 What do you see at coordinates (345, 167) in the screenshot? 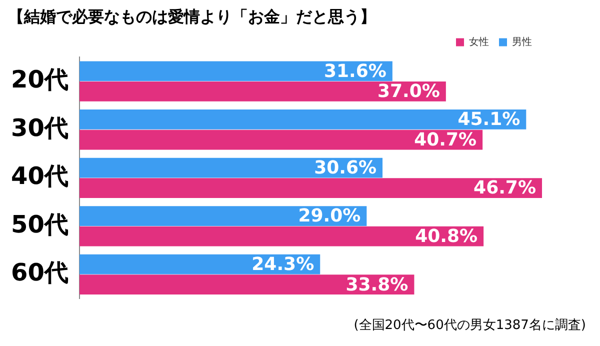
I see `data-label: 30.6%` at bounding box center [345, 167].